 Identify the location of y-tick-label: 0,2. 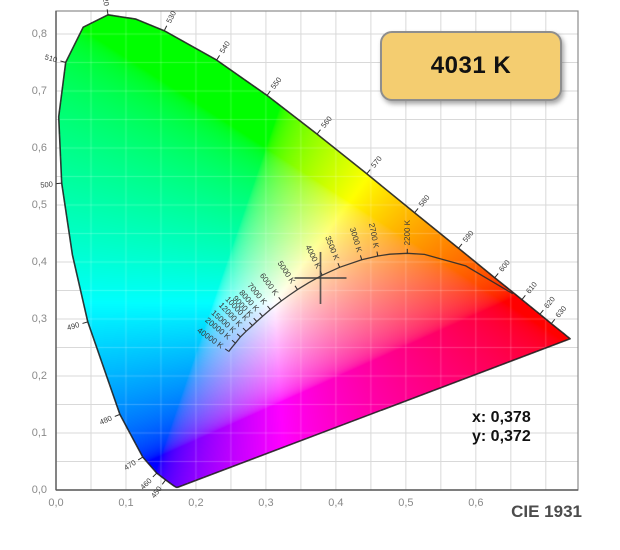
(39, 376).